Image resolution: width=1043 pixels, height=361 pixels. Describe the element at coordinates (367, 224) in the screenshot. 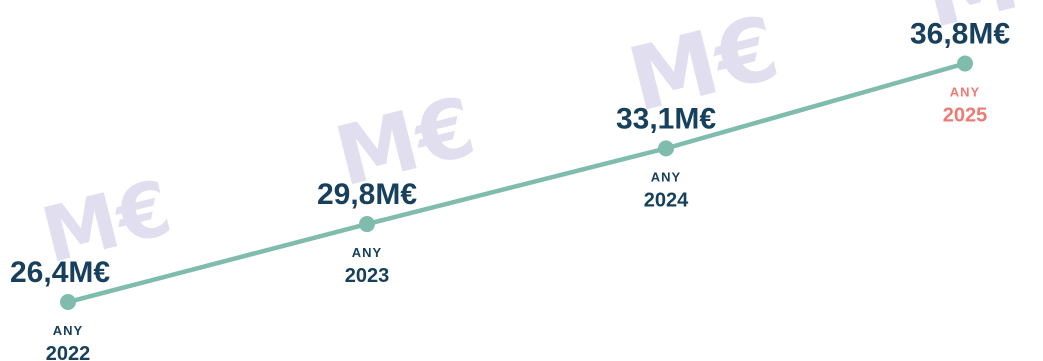

I see `data-point-2023` at that location.